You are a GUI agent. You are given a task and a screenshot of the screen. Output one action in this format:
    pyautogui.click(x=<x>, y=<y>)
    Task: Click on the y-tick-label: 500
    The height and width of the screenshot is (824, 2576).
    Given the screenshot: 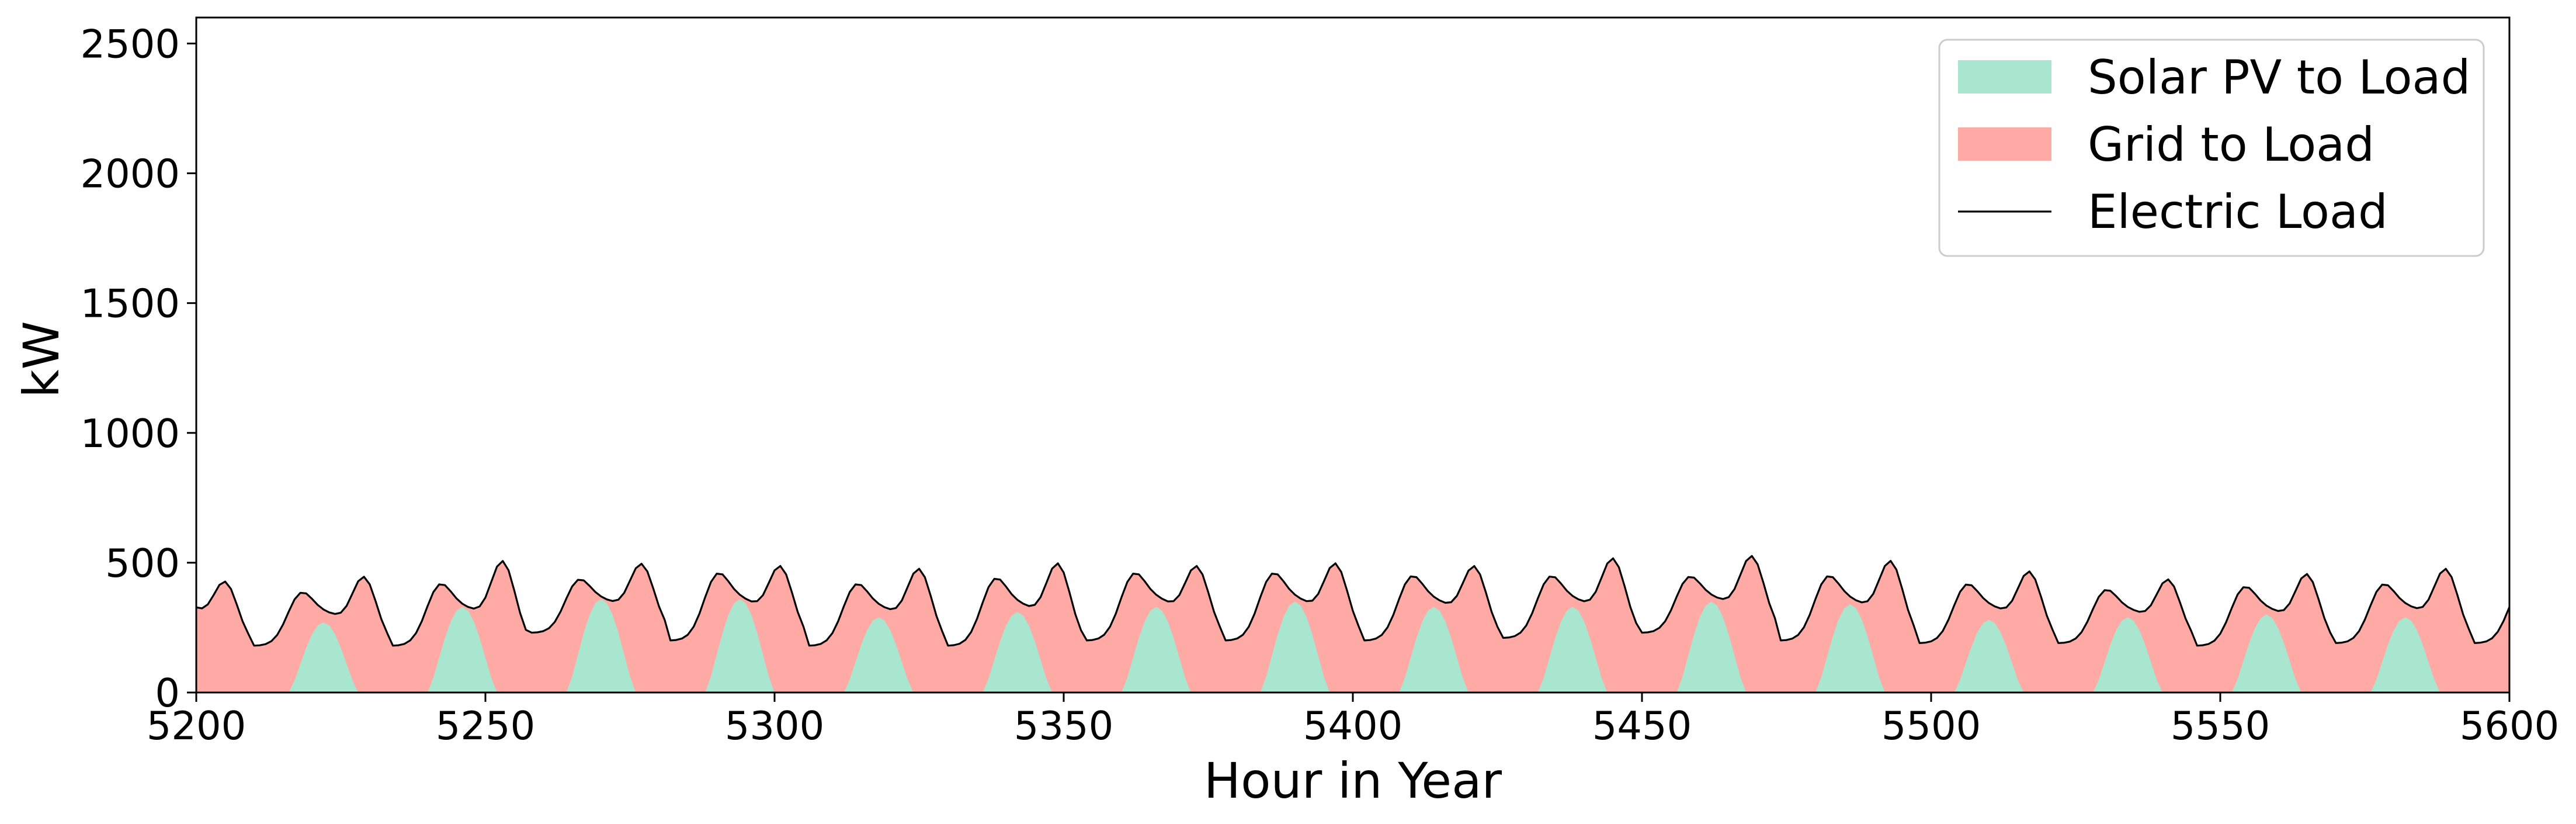 What is the action you would take?
    pyautogui.click(x=142, y=563)
    